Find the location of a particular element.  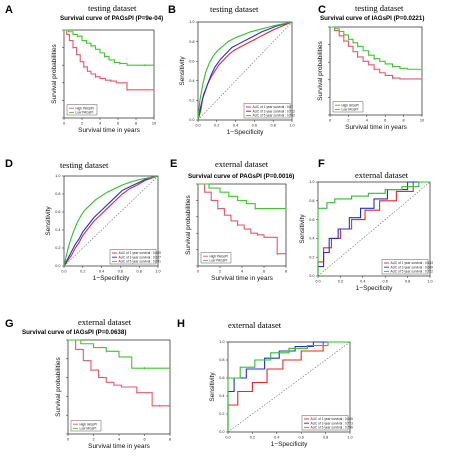

legend-label: Low IAGsPI is located at coordinates (350, 110).